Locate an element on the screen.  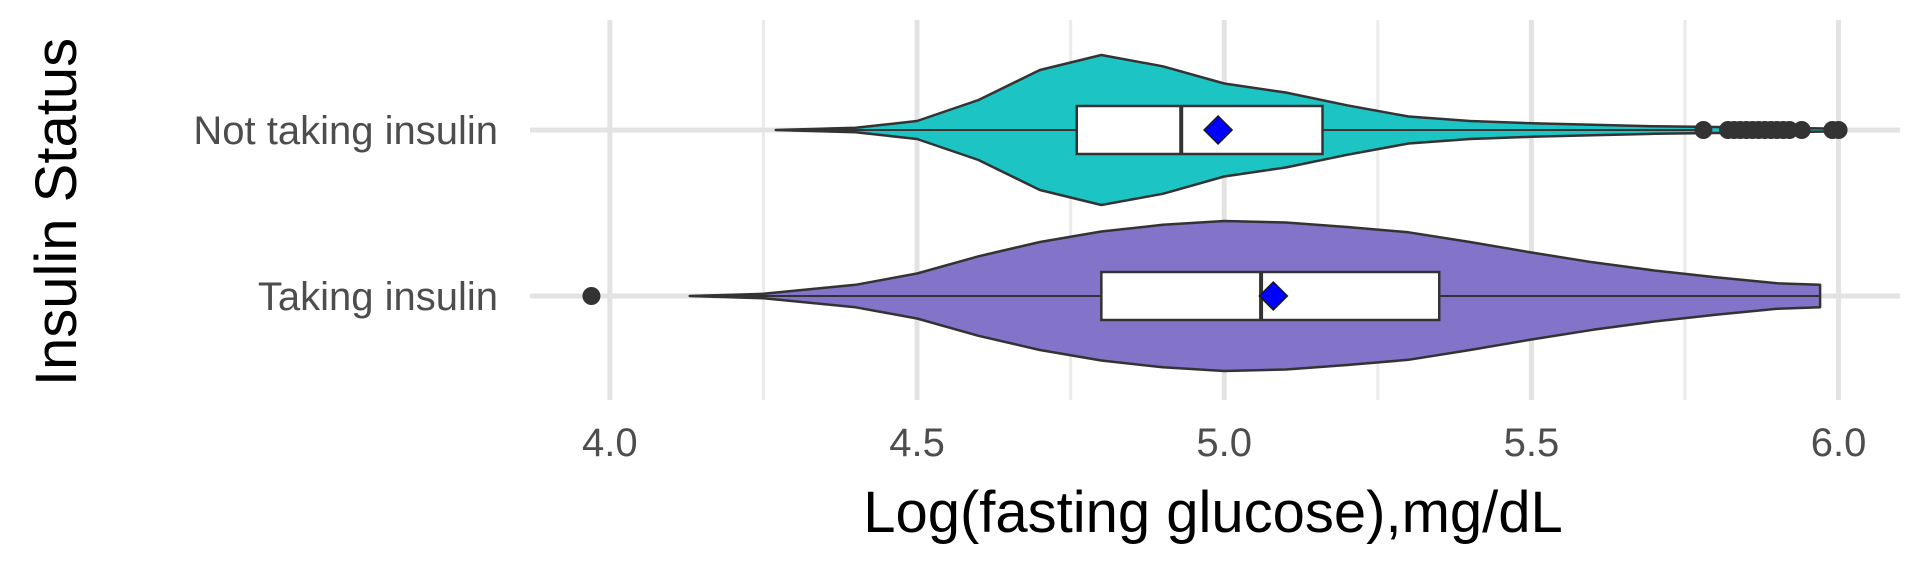
y-tick-label: Taking insulin is located at coordinates (378, 297).